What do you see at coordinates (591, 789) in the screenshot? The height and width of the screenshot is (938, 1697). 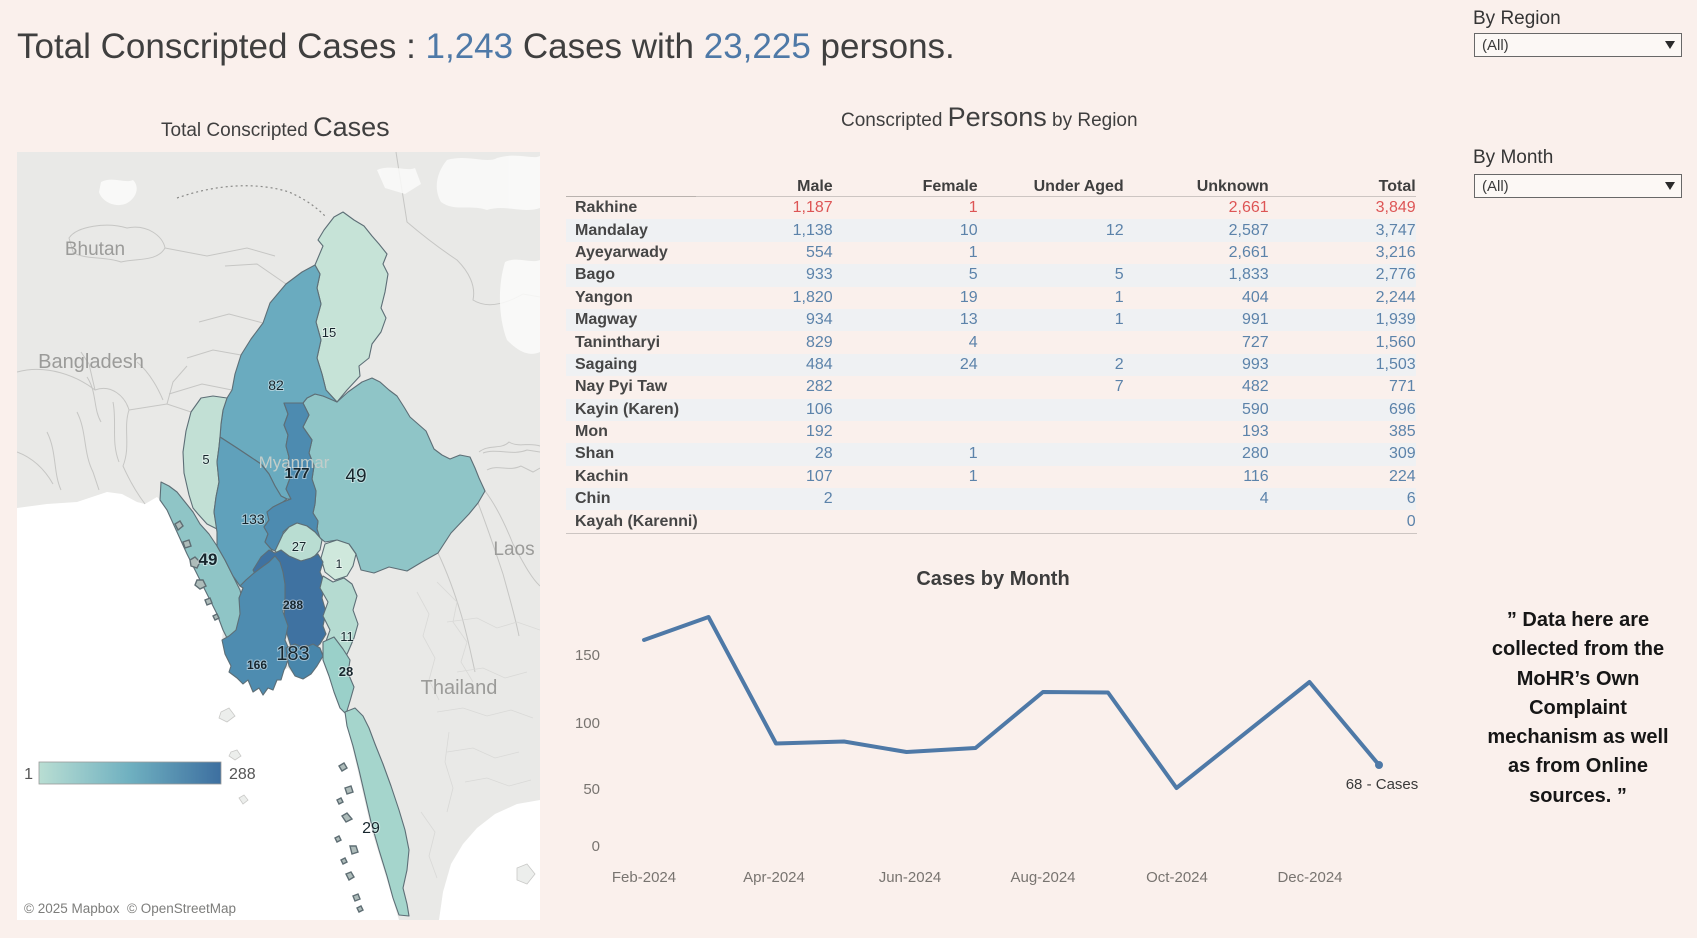 I see `svg-text: 50` at bounding box center [591, 789].